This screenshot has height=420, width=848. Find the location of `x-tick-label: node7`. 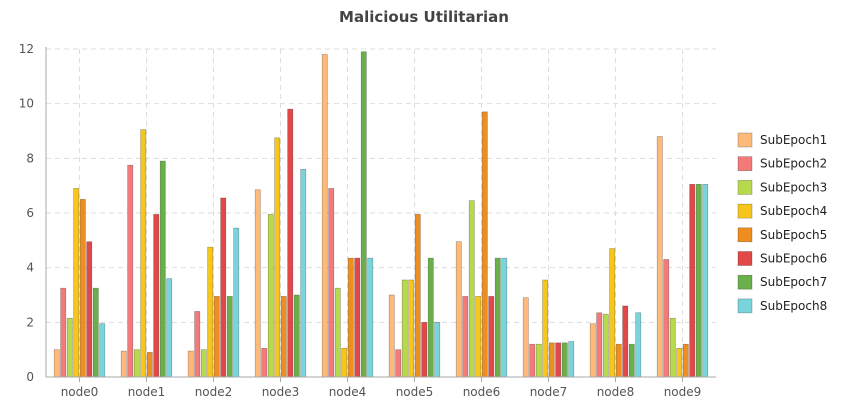

x-tick-label: node7 is located at coordinates (549, 392).